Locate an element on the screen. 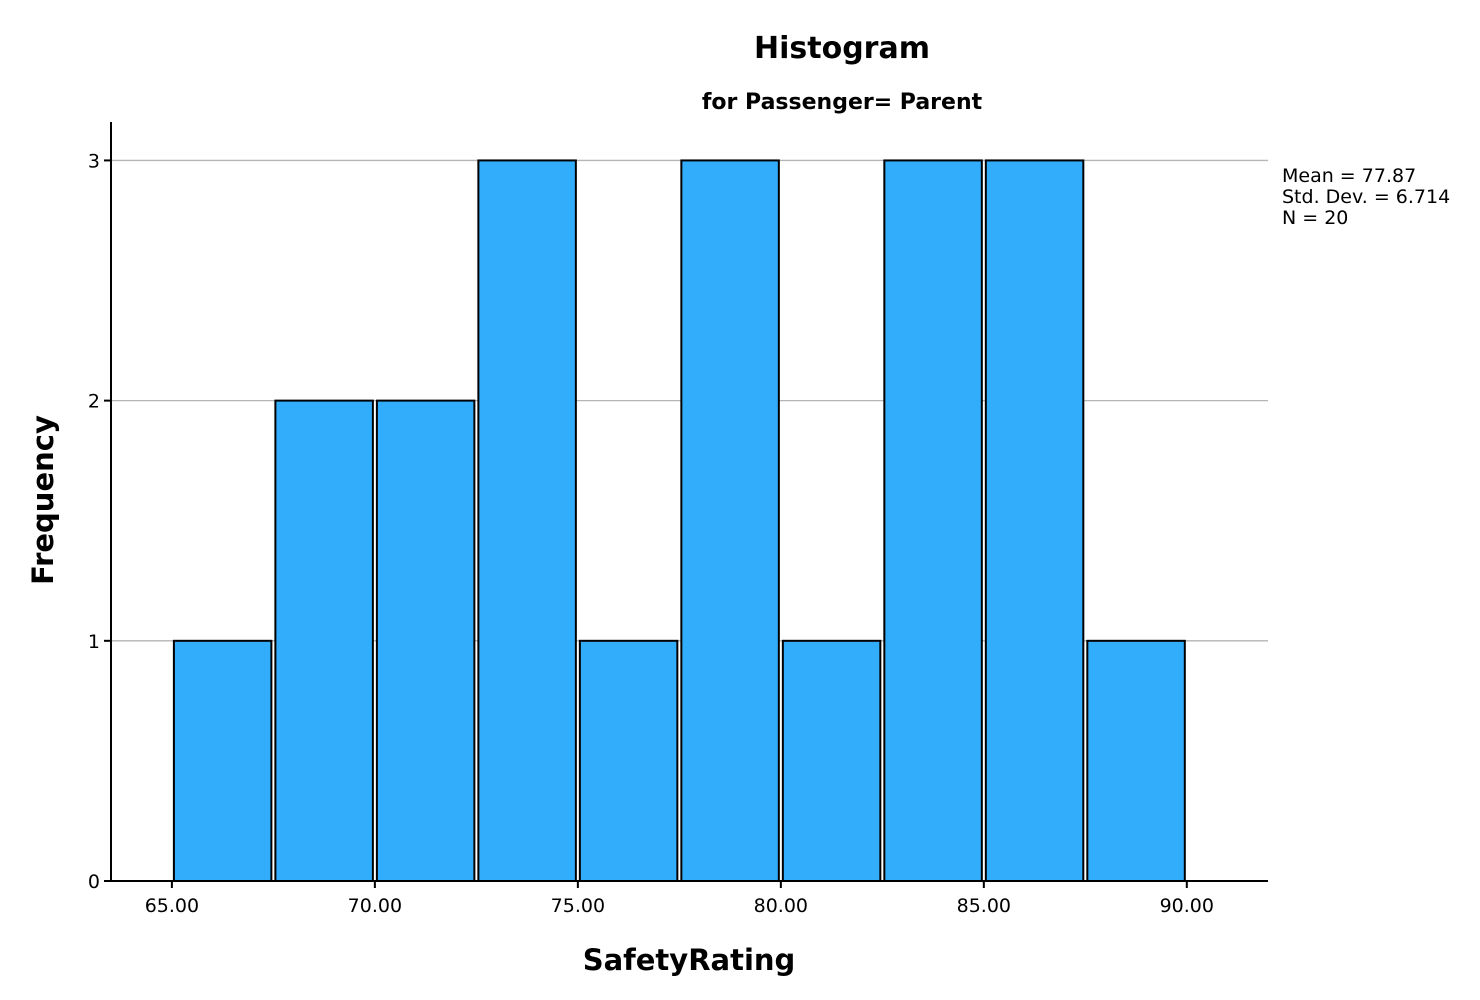 This screenshot has height=1000, width=1480. y-tick-label: 3 is located at coordinates (94, 161).